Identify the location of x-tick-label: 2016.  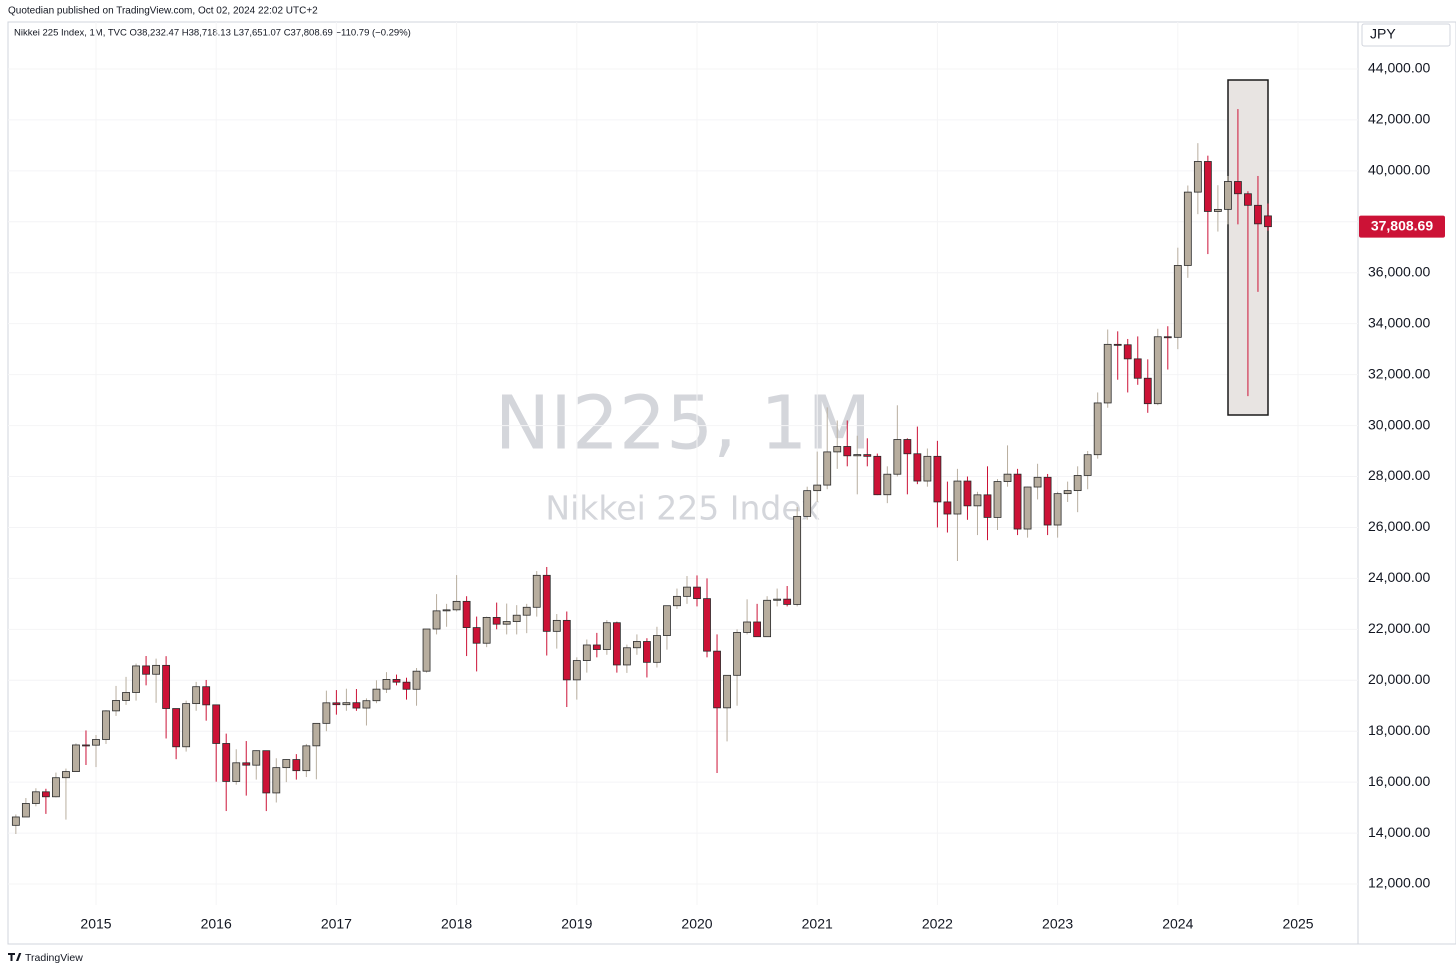
(216, 924).